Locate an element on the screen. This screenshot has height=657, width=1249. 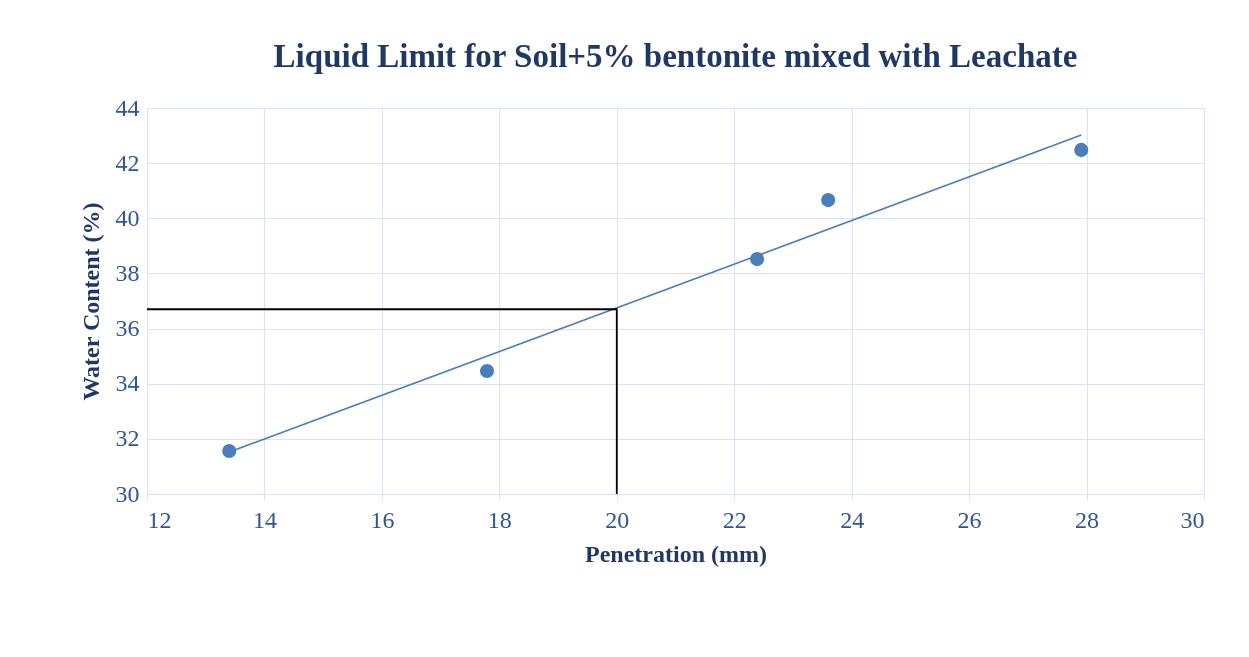
y-tick-label: 30 is located at coordinates (127, 493).